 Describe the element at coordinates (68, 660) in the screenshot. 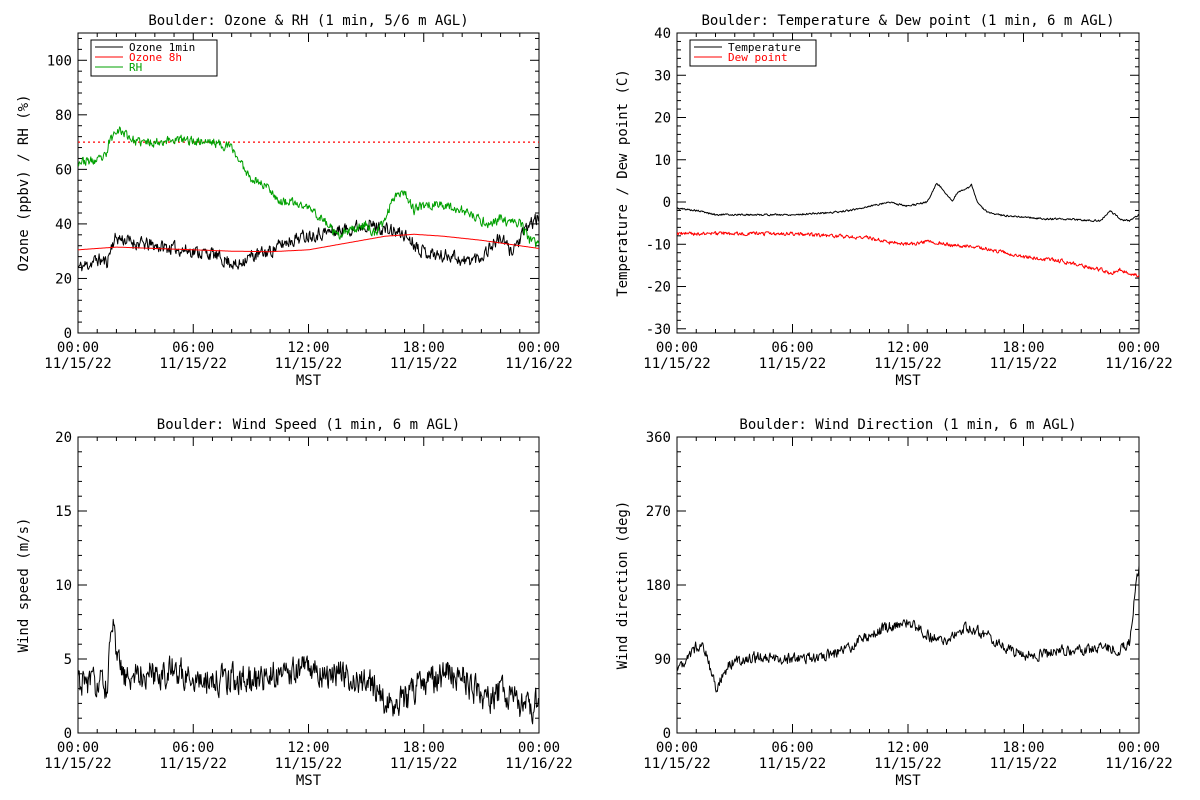

I see `y-tick-label: 5` at that location.